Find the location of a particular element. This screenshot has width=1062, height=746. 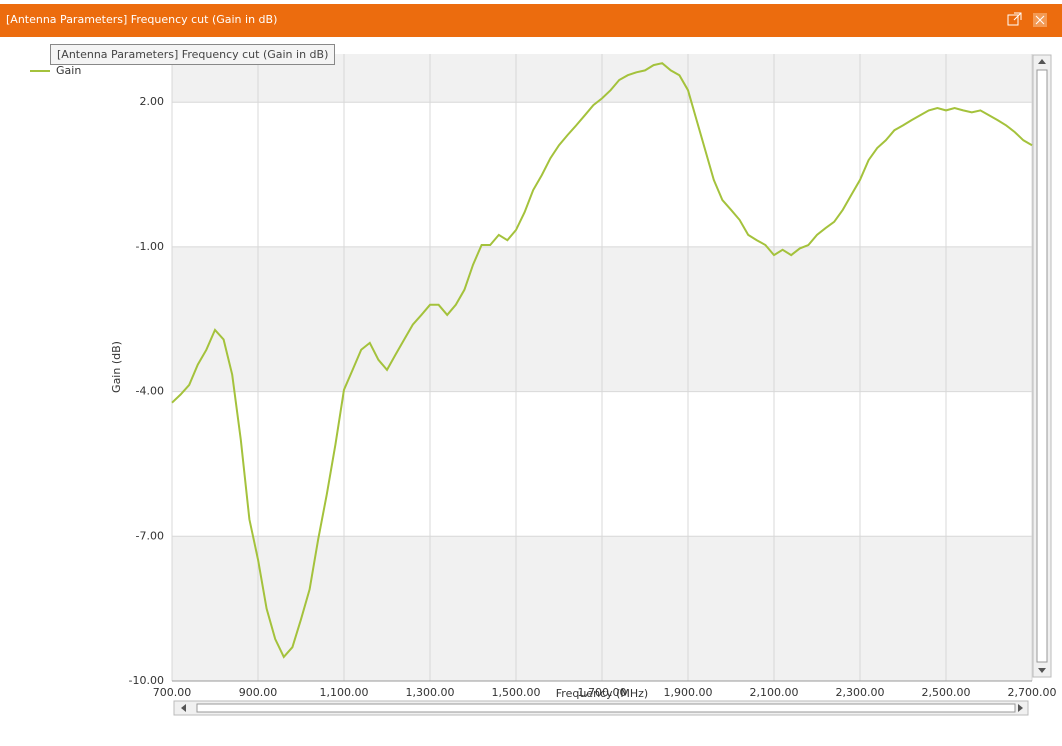

popout-arrow is located at coordinates (1017, 16).